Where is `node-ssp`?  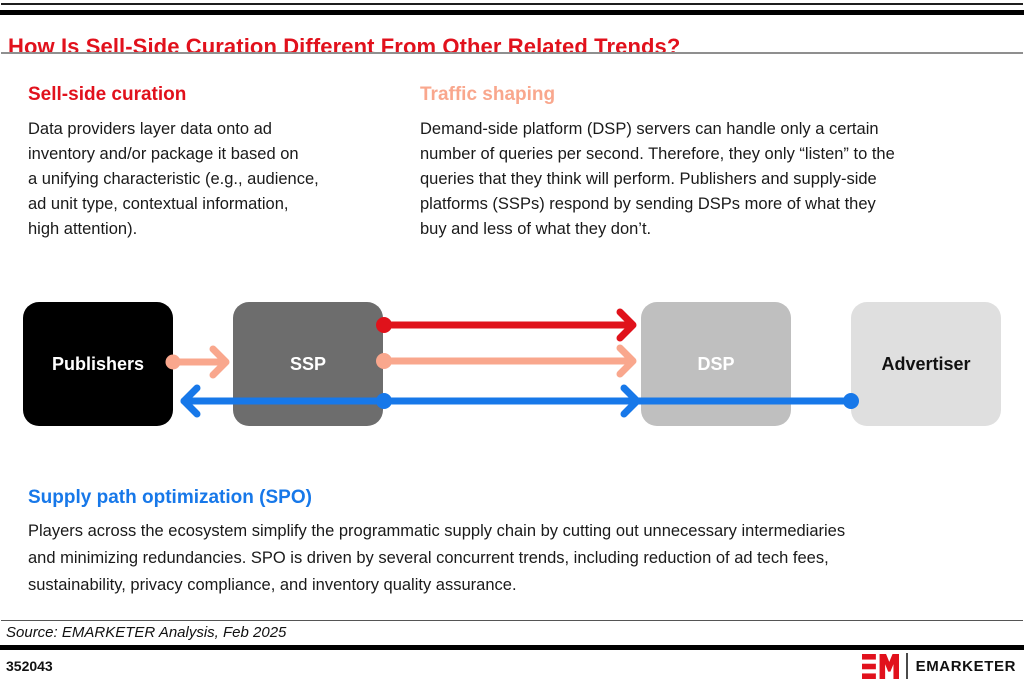
node-ssp is located at coordinates (308, 364).